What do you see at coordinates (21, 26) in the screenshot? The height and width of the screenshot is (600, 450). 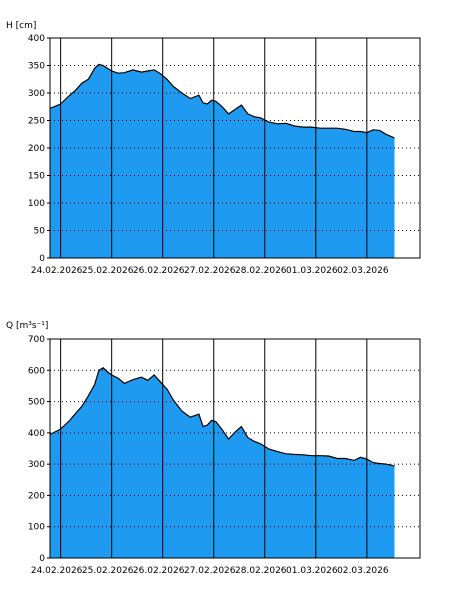 I see `y-axis-label: H [cm]` at bounding box center [21, 26].